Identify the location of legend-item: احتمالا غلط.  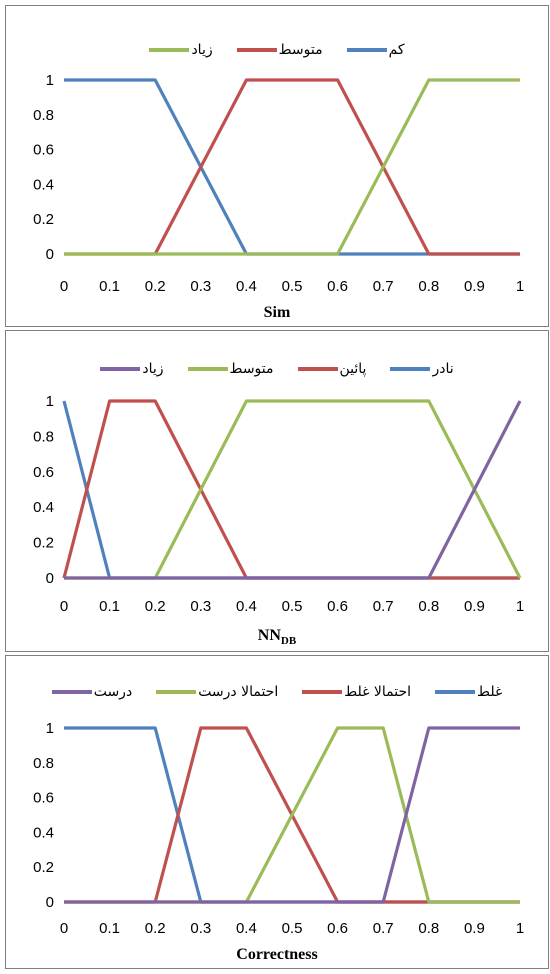
(356, 692).